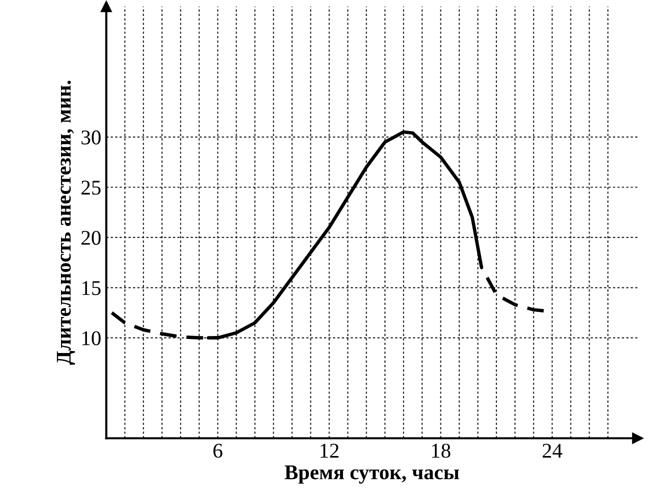 Image resolution: width=648 pixels, height=502 pixels. I want to click on x-tick-label: 18, so click(441, 451).